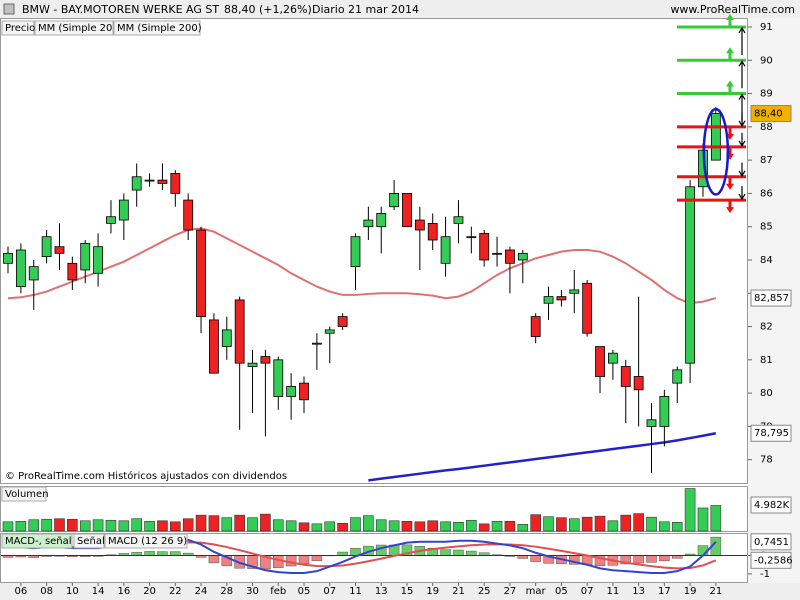 This screenshot has height=600, width=800. What do you see at coordinates (21, 591) in the screenshot?
I see `x-tick-label: 06` at bounding box center [21, 591].